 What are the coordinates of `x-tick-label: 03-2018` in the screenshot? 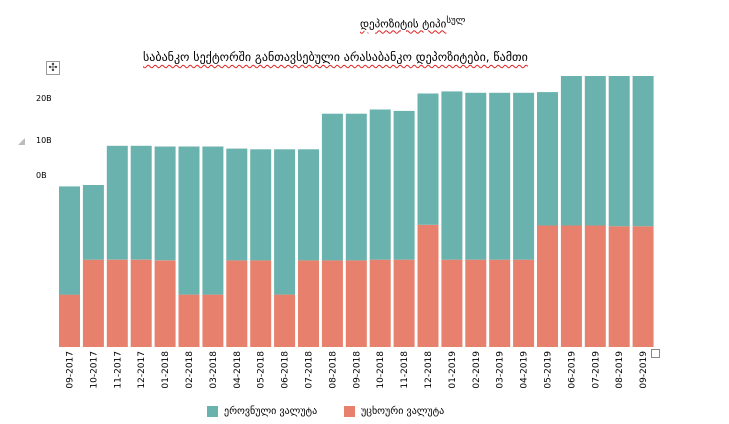 It's located at (214, 370).